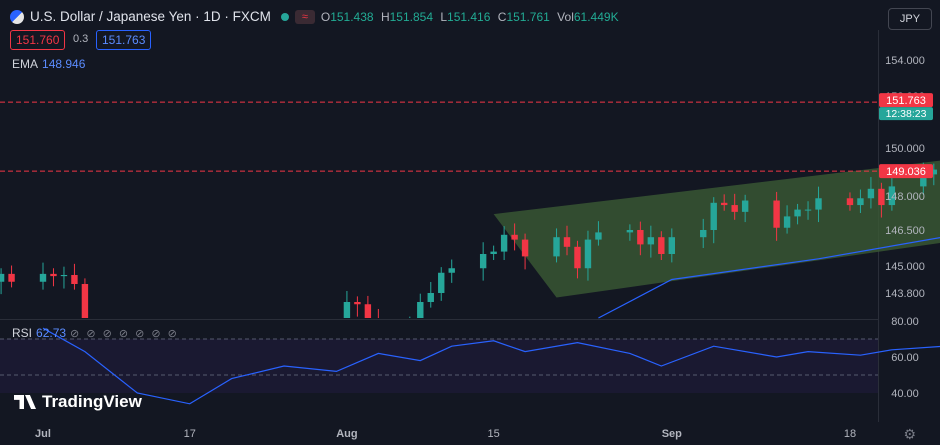 The image size is (940, 445). I want to click on support-price-badge, so click(906, 171).